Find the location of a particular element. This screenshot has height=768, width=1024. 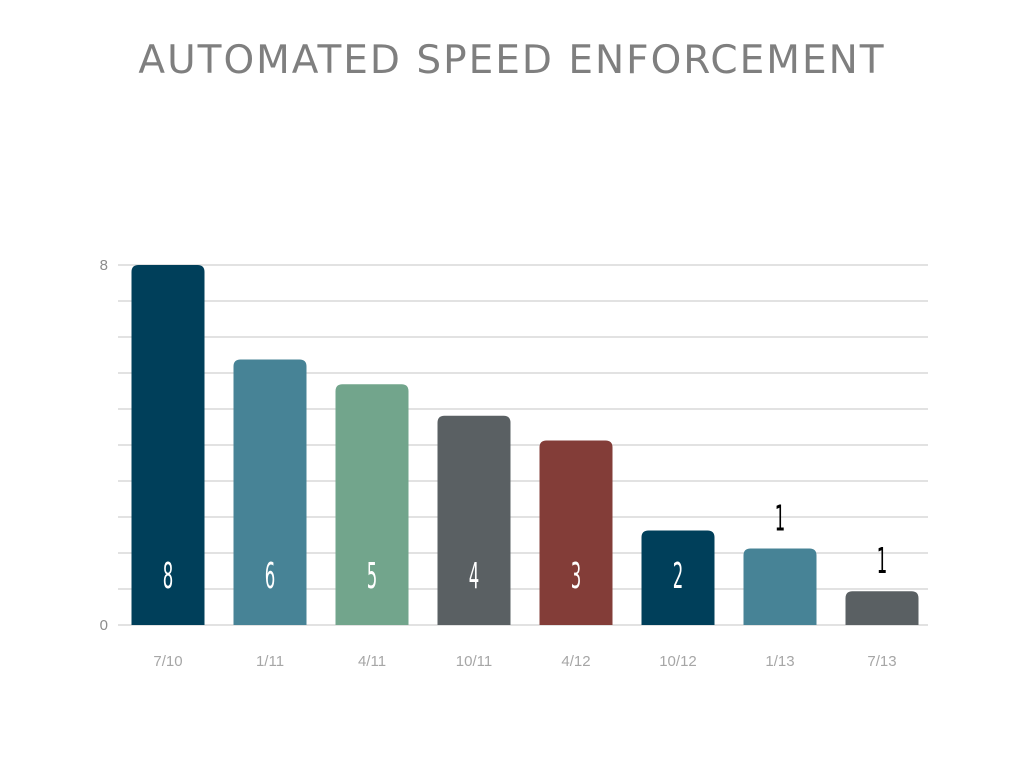

data-labels: 8 6 5 4 3 2 1 1 is located at coordinates (525, 547).